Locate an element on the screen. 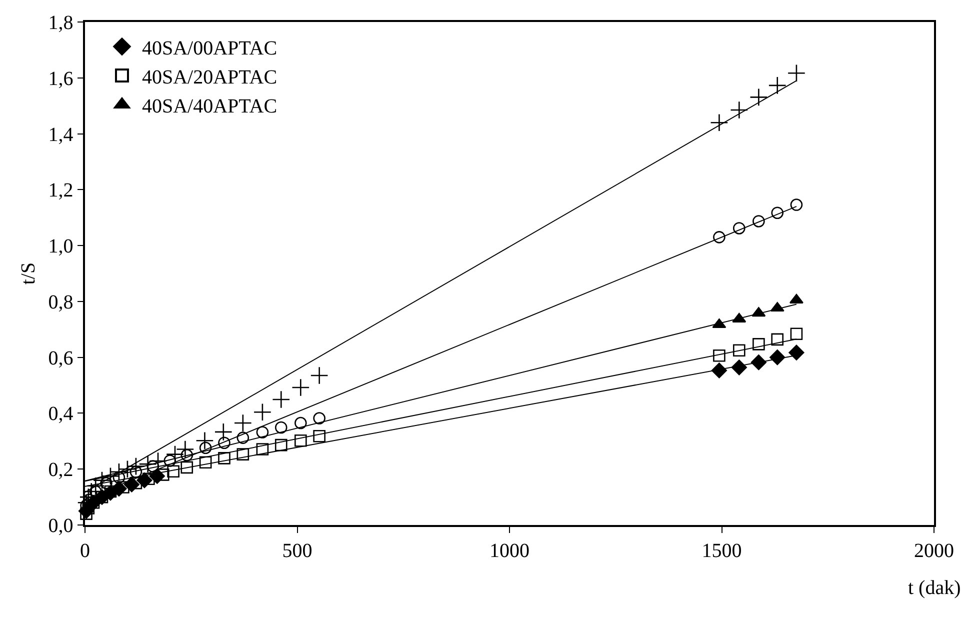 Image resolution: width=969 pixels, height=620 pixels. x-tick-label: 0 is located at coordinates (85, 551).